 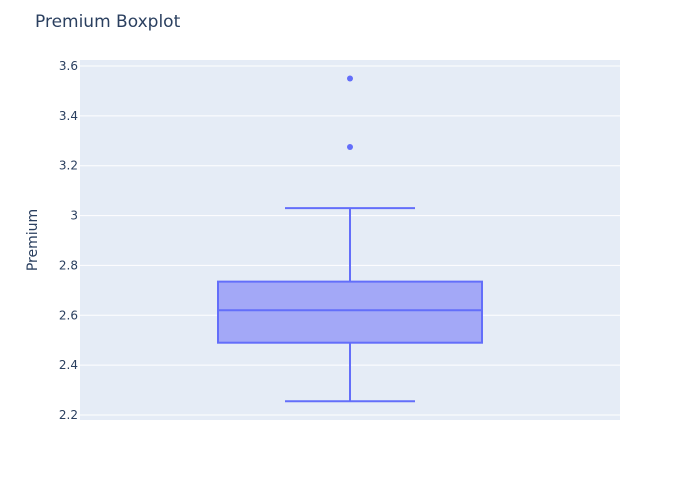 What do you see at coordinates (74, 216) in the screenshot?
I see `y-tick-label: 3` at bounding box center [74, 216].